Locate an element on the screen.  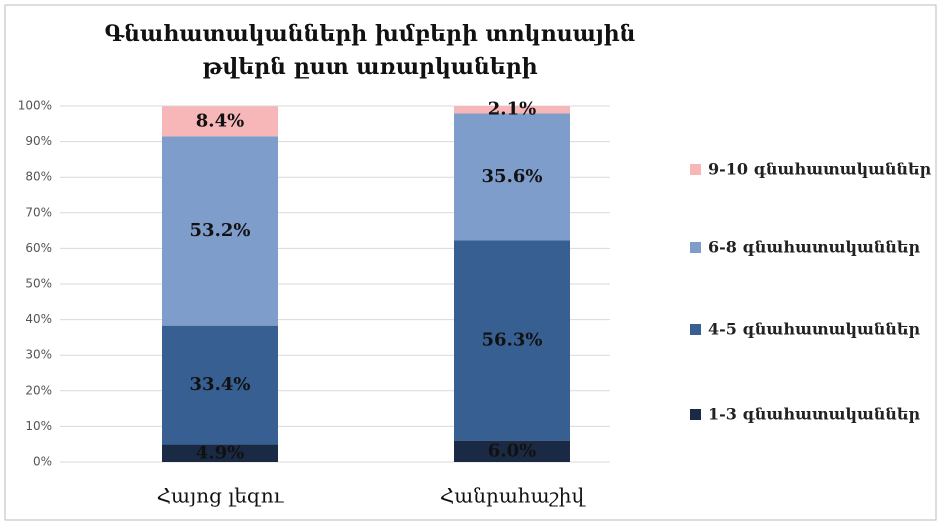
y-tick-label: 20% is located at coordinates (38, 390).